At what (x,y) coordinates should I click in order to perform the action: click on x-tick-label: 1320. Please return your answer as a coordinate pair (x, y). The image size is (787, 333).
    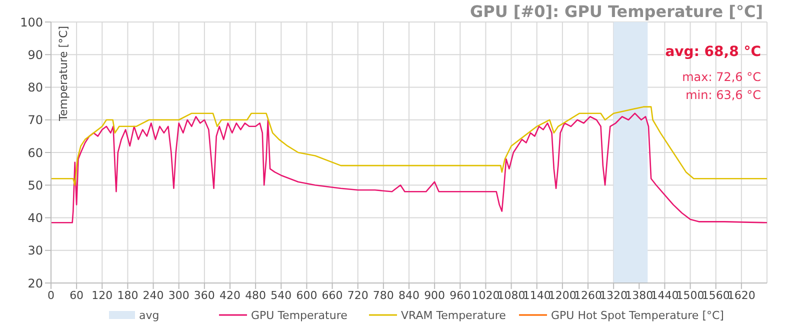
    Looking at the image, I should click on (614, 295).